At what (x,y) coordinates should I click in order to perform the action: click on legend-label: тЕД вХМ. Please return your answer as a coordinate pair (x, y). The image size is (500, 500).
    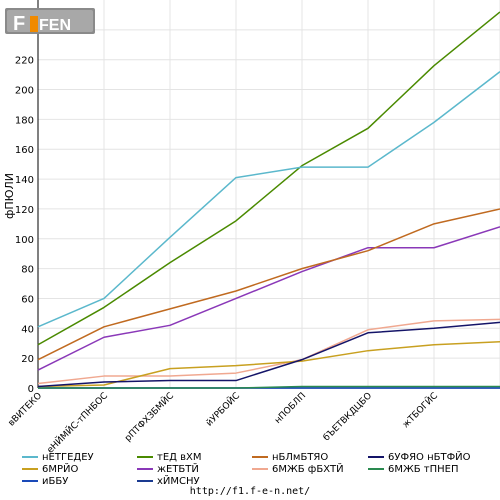
    Looking at the image, I should click on (179, 457).